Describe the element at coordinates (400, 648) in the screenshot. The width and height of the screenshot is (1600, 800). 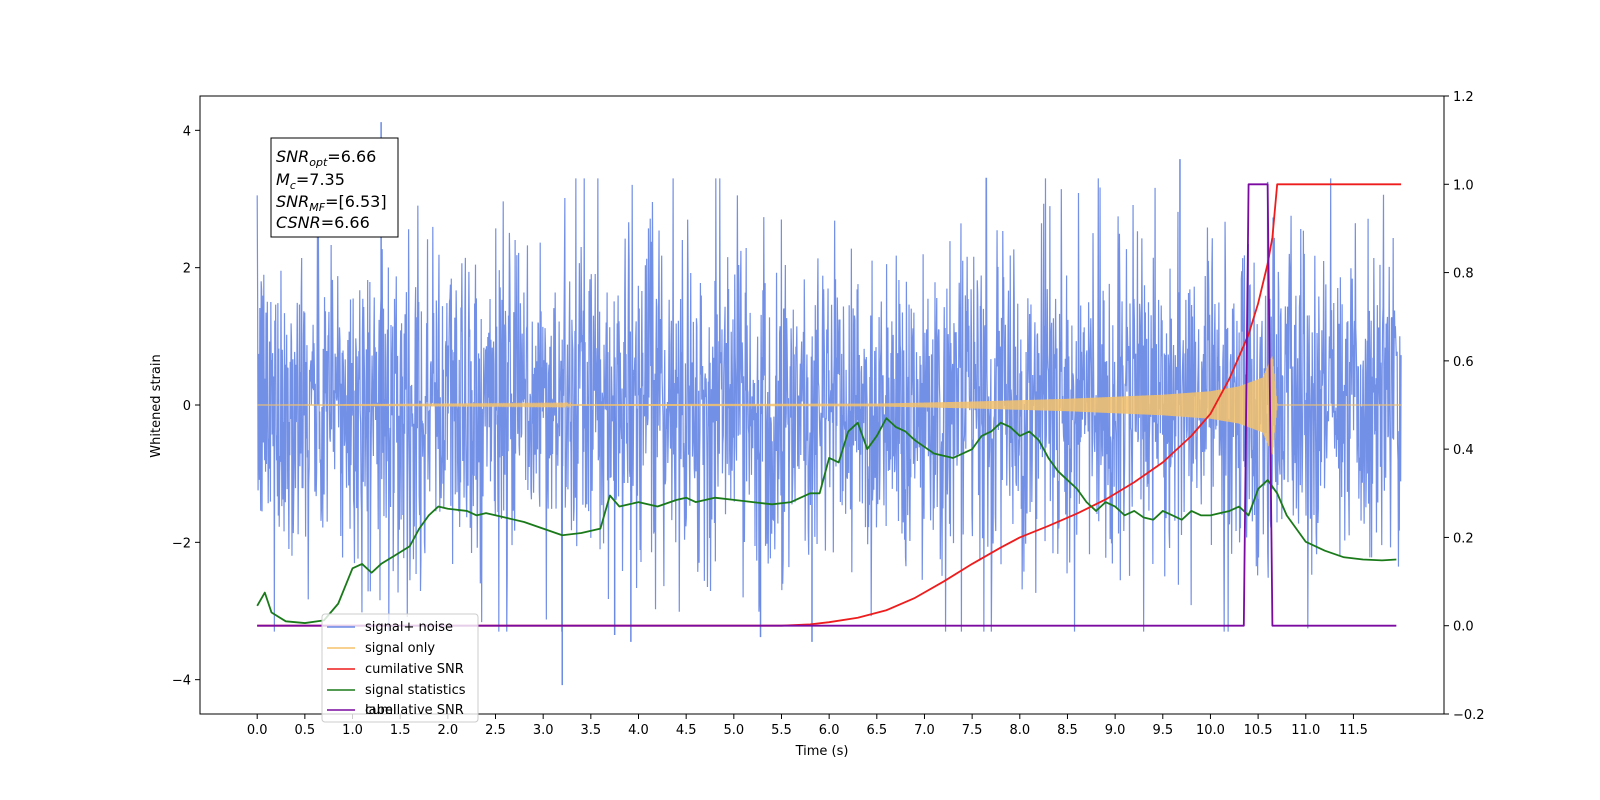
I see `legend-label-signal-only: signal only` at that location.